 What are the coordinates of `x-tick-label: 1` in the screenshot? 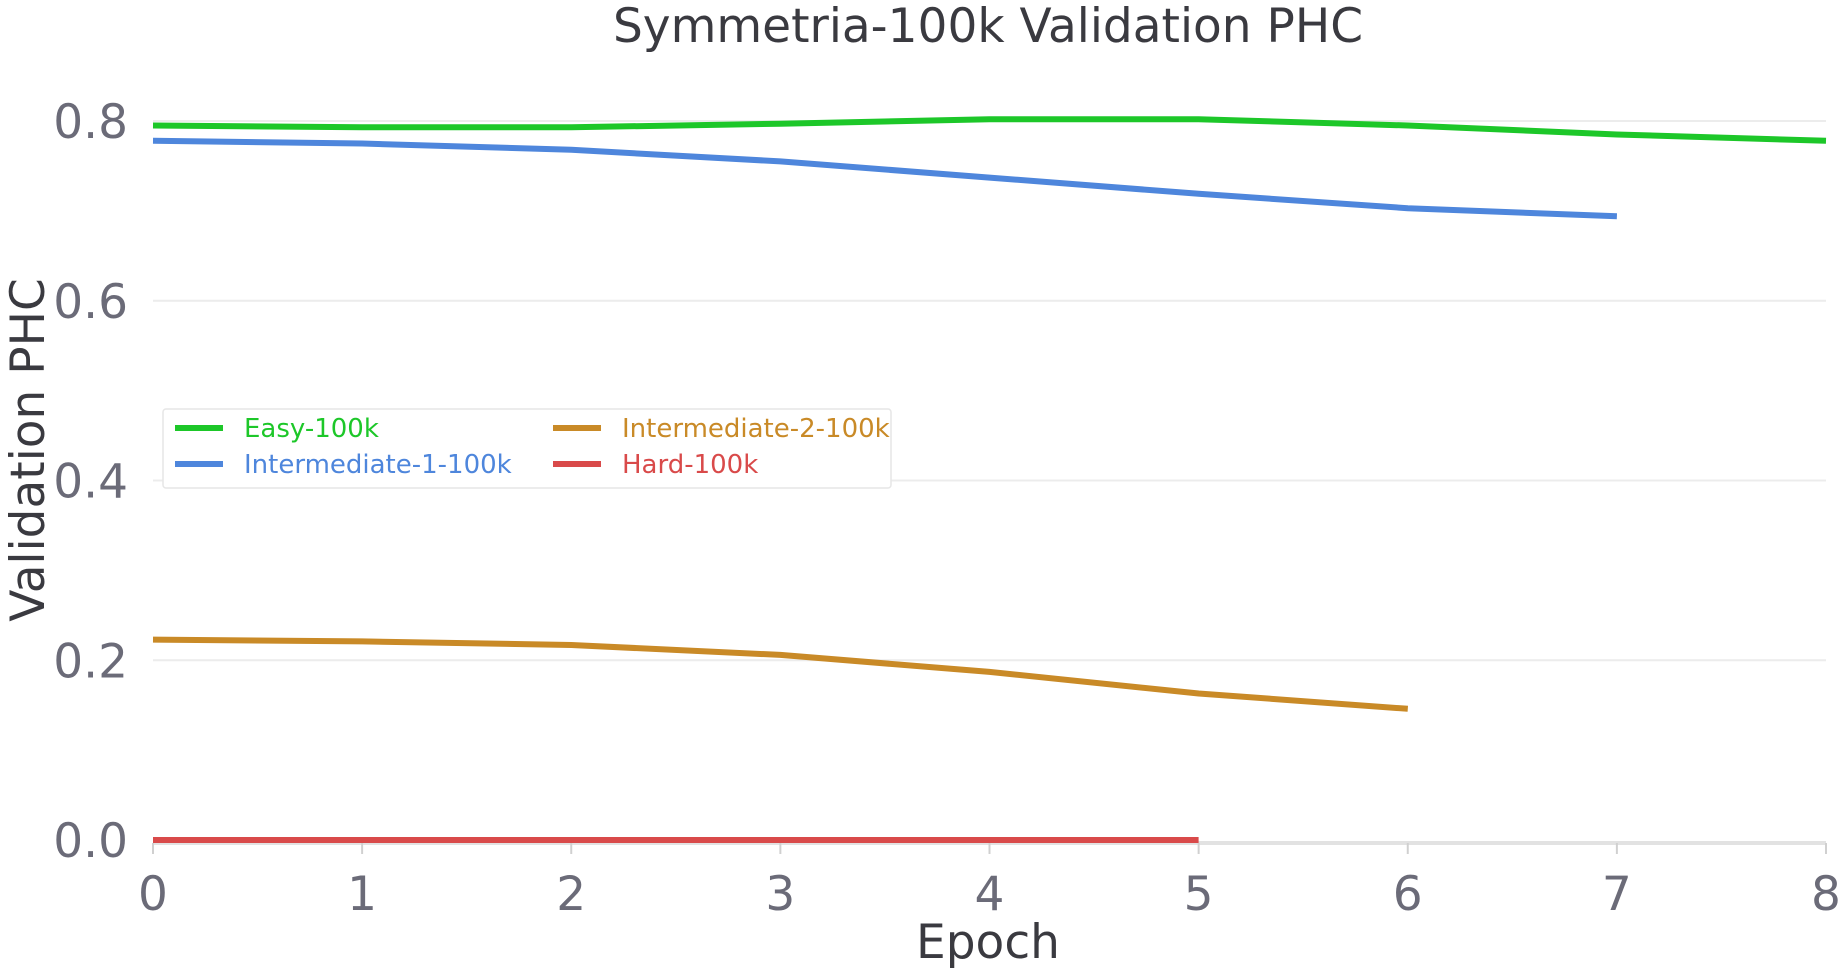 It's located at (362, 894).